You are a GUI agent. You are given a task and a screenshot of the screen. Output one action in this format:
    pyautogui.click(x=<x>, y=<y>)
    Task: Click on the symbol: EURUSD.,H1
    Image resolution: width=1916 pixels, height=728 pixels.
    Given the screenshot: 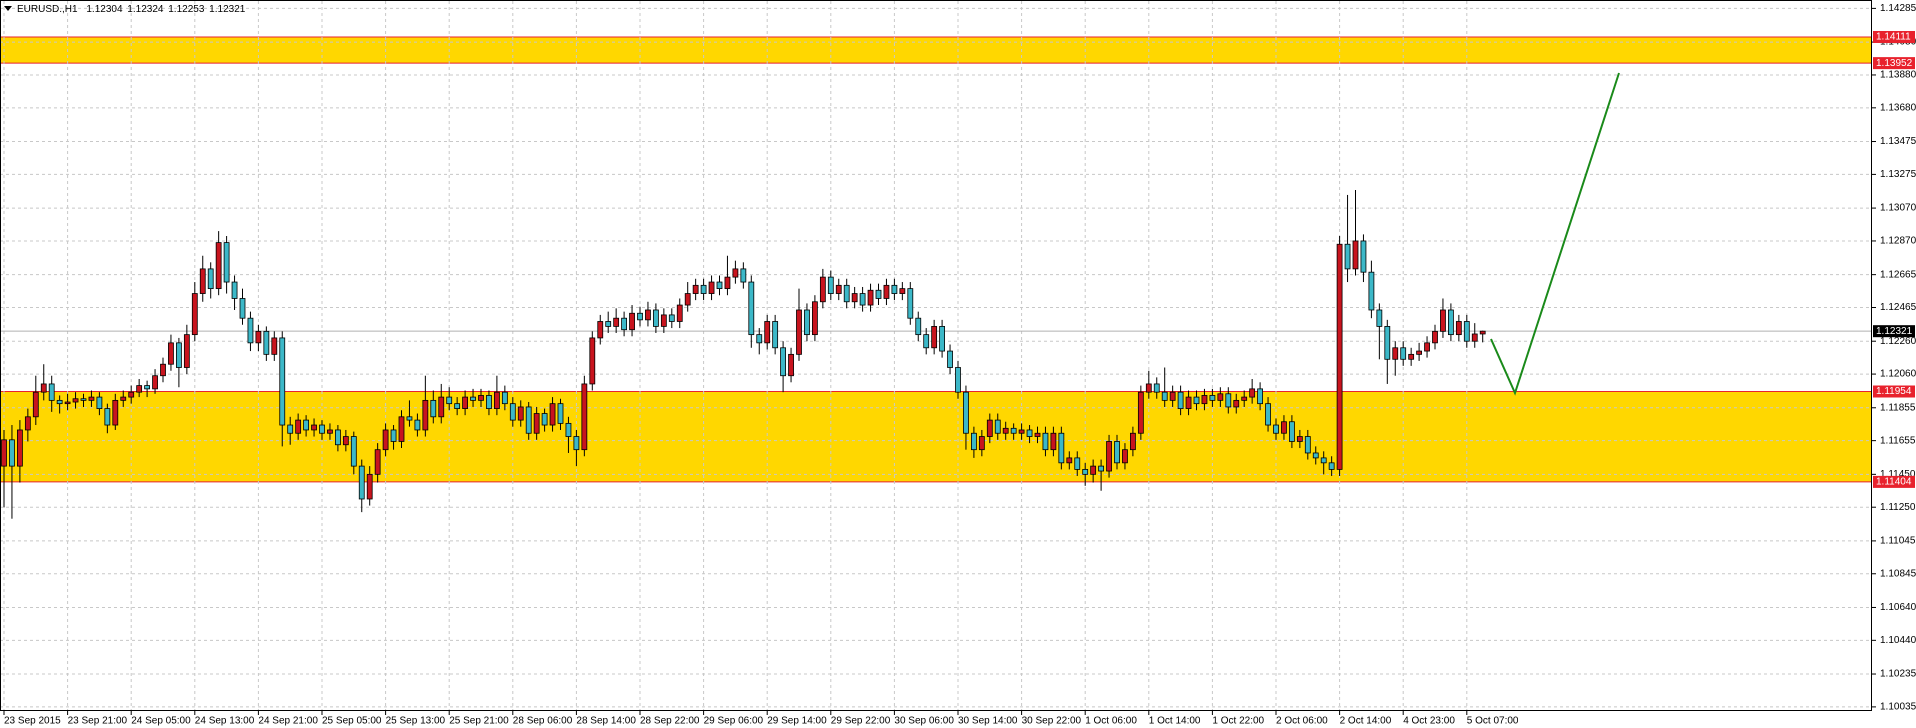 What is the action you would take?
    pyautogui.click(x=47, y=9)
    